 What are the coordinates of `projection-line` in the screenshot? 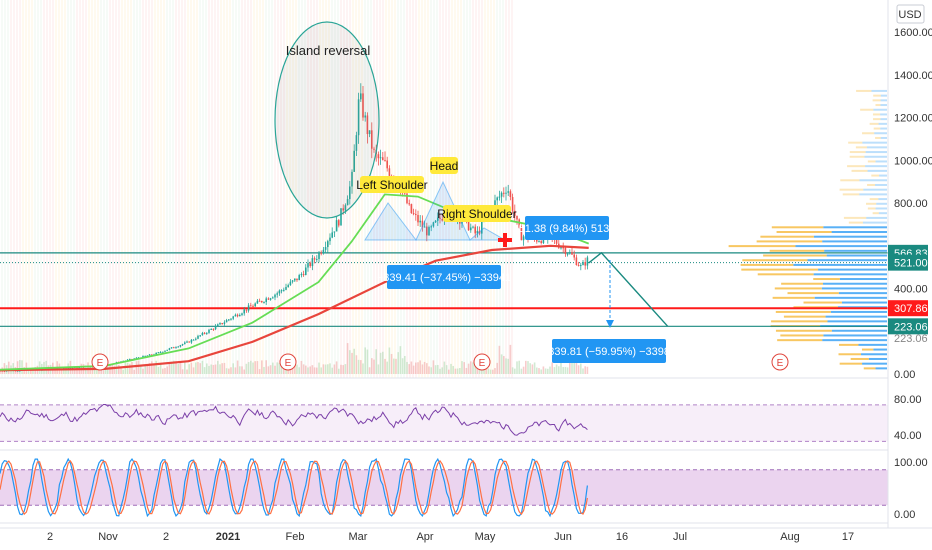 It's located at (628, 289).